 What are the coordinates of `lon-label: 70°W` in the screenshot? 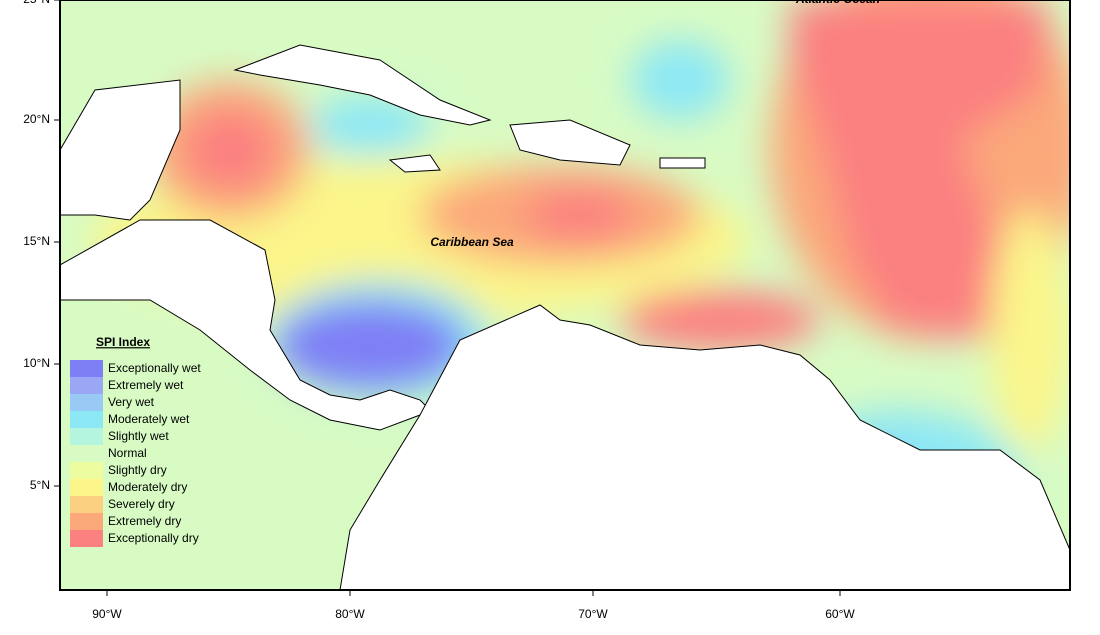 It's located at (593, 614).